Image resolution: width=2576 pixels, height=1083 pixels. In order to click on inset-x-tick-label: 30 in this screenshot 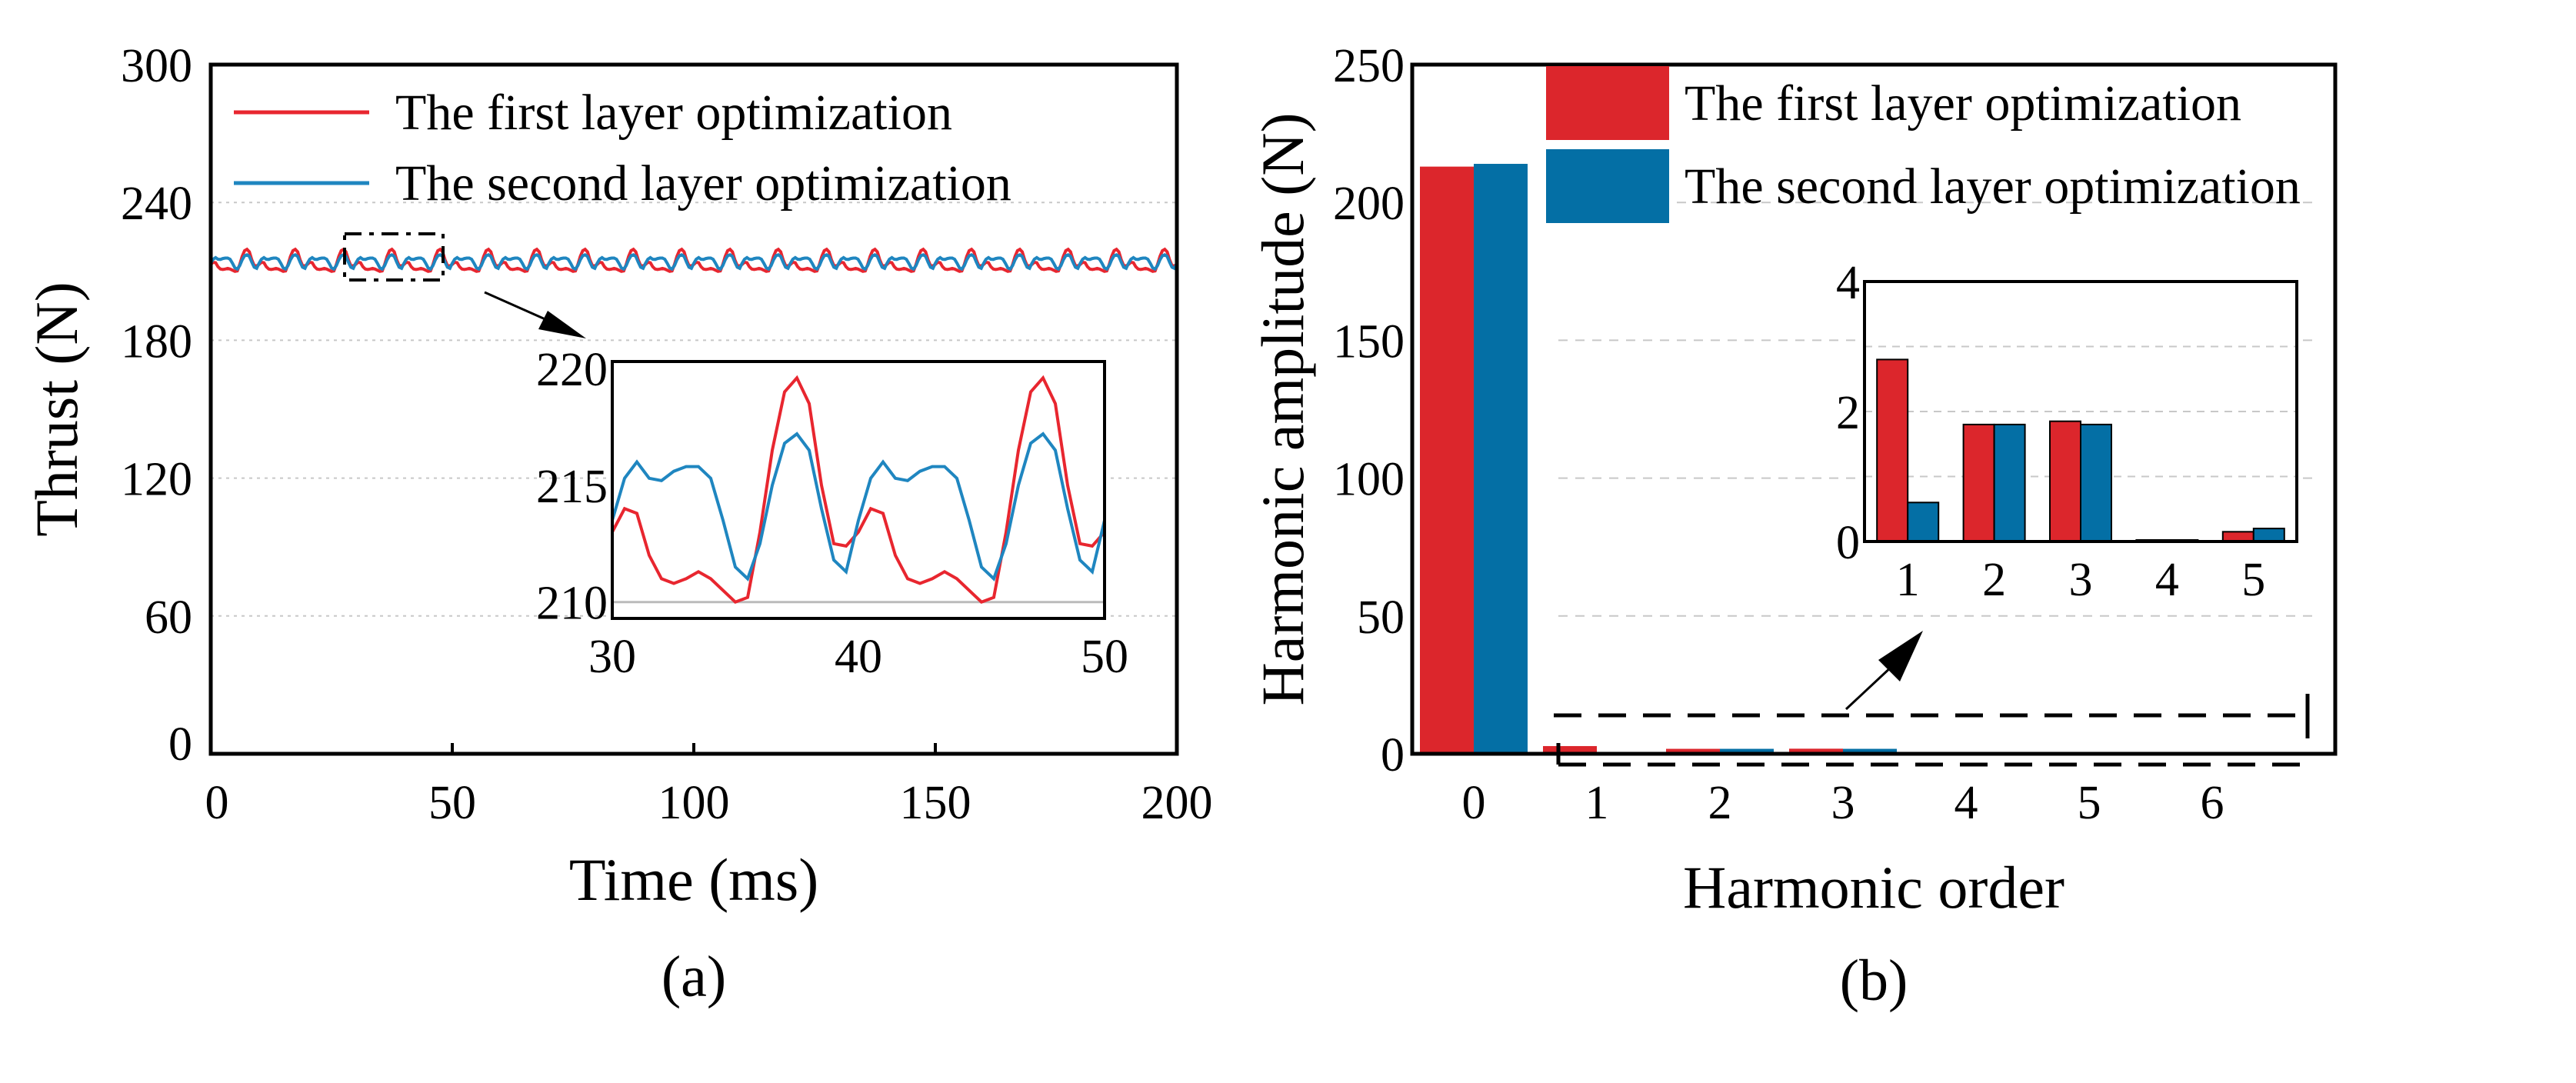, I will do `click(612, 657)`.